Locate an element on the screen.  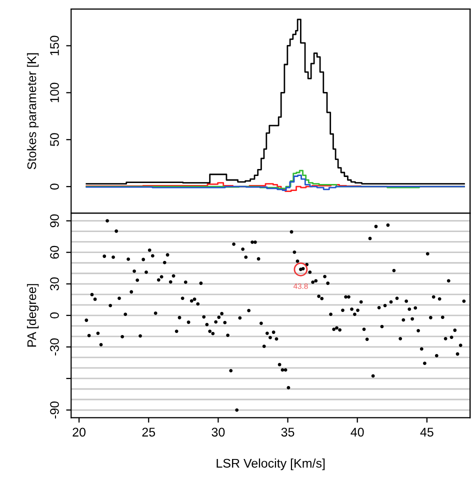
y-tick-label: 50 is located at coordinates (54, 139).